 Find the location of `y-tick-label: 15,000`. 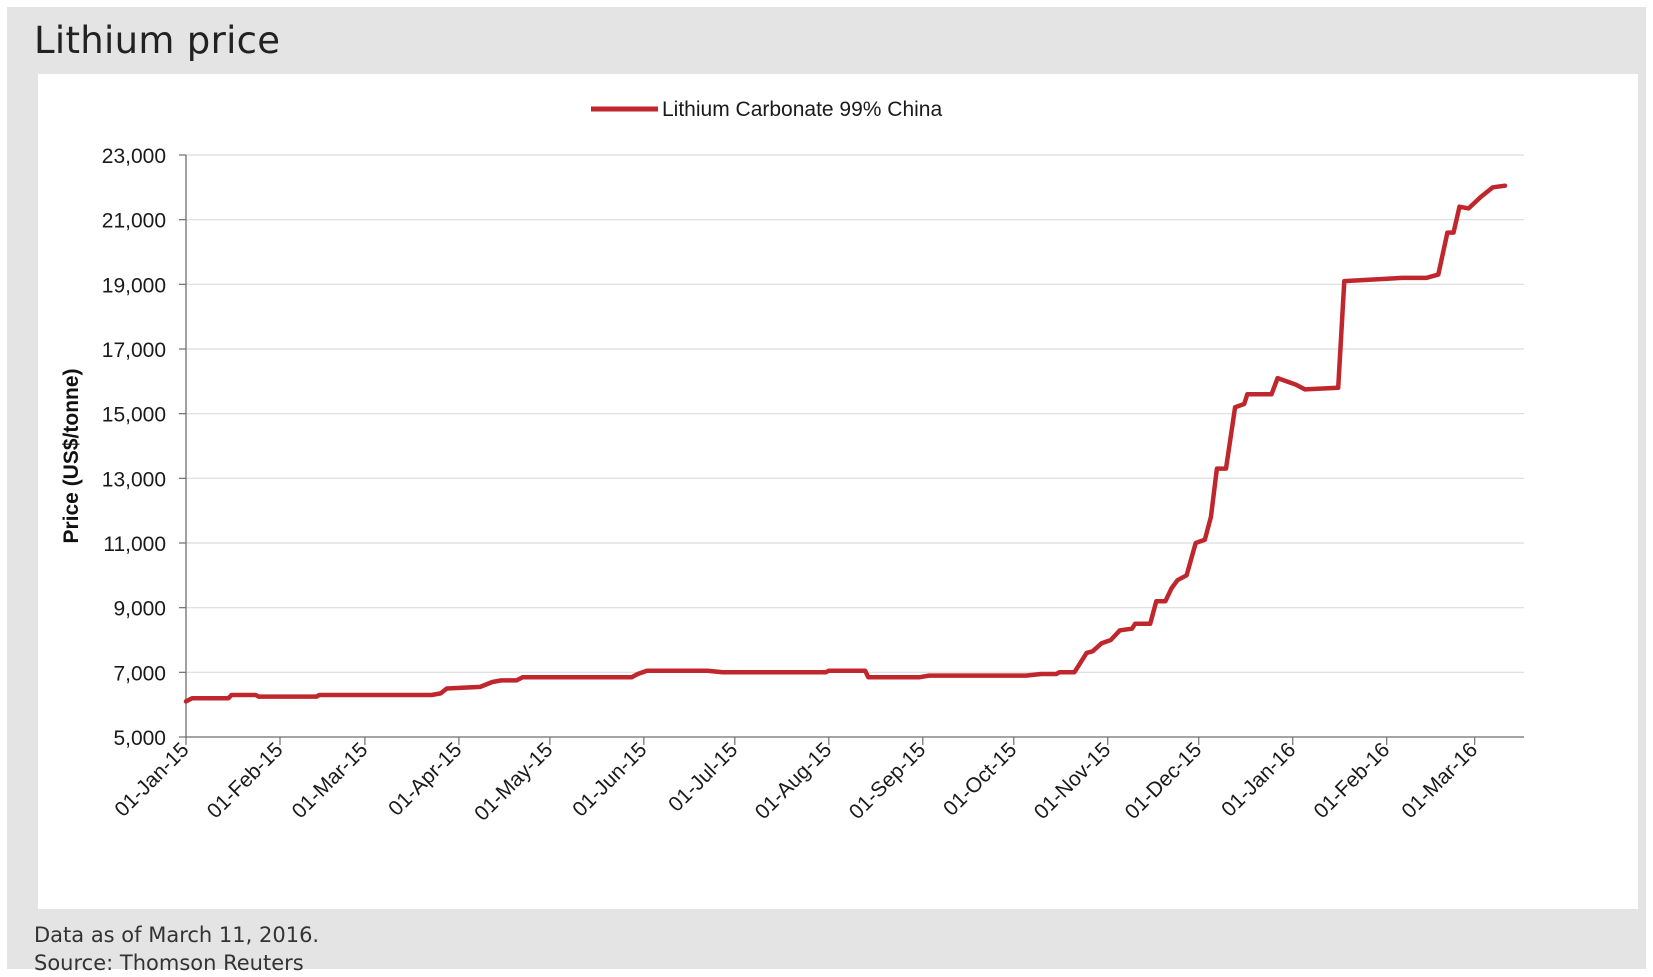

y-tick-label: 15,000 is located at coordinates (134, 415).